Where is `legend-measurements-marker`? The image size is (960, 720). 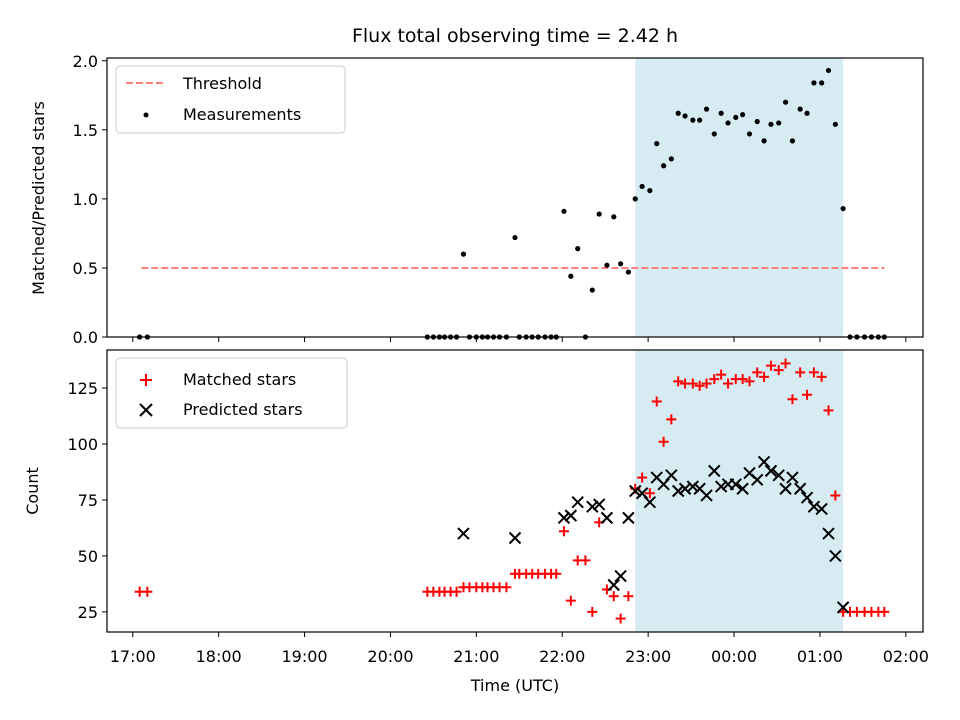
legend-measurements-marker is located at coordinates (146, 115).